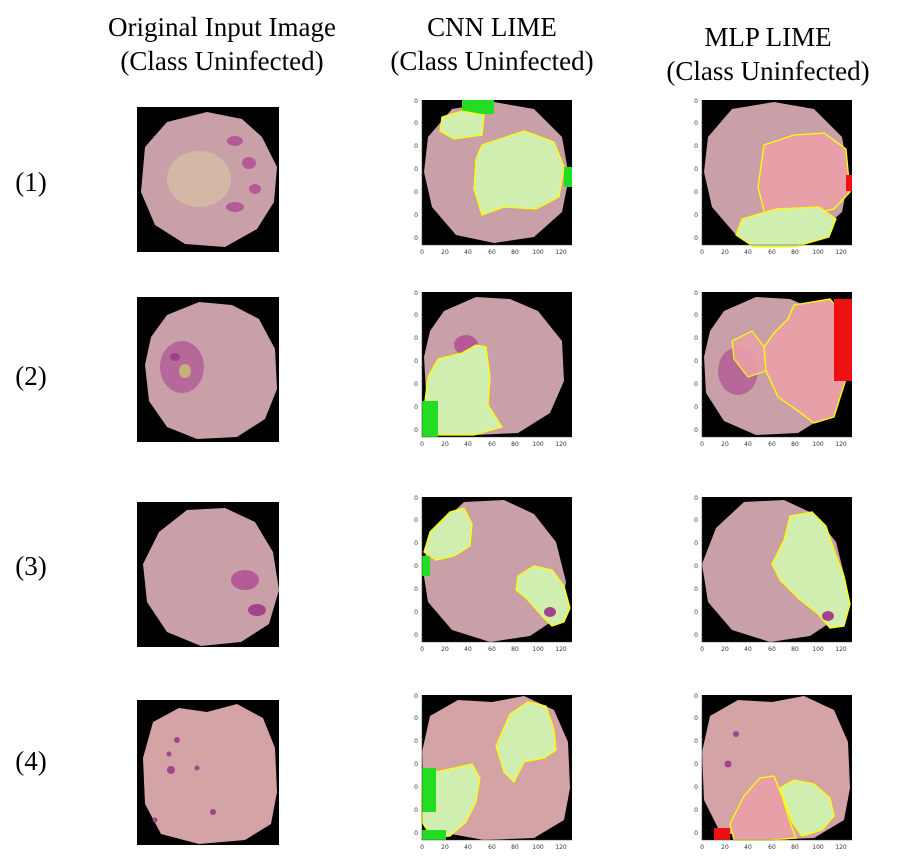 This screenshot has width=898, height=860. What do you see at coordinates (696, 543) in the screenshot?
I see `mlp-row3-ytick-40: 40` at bounding box center [696, 543].